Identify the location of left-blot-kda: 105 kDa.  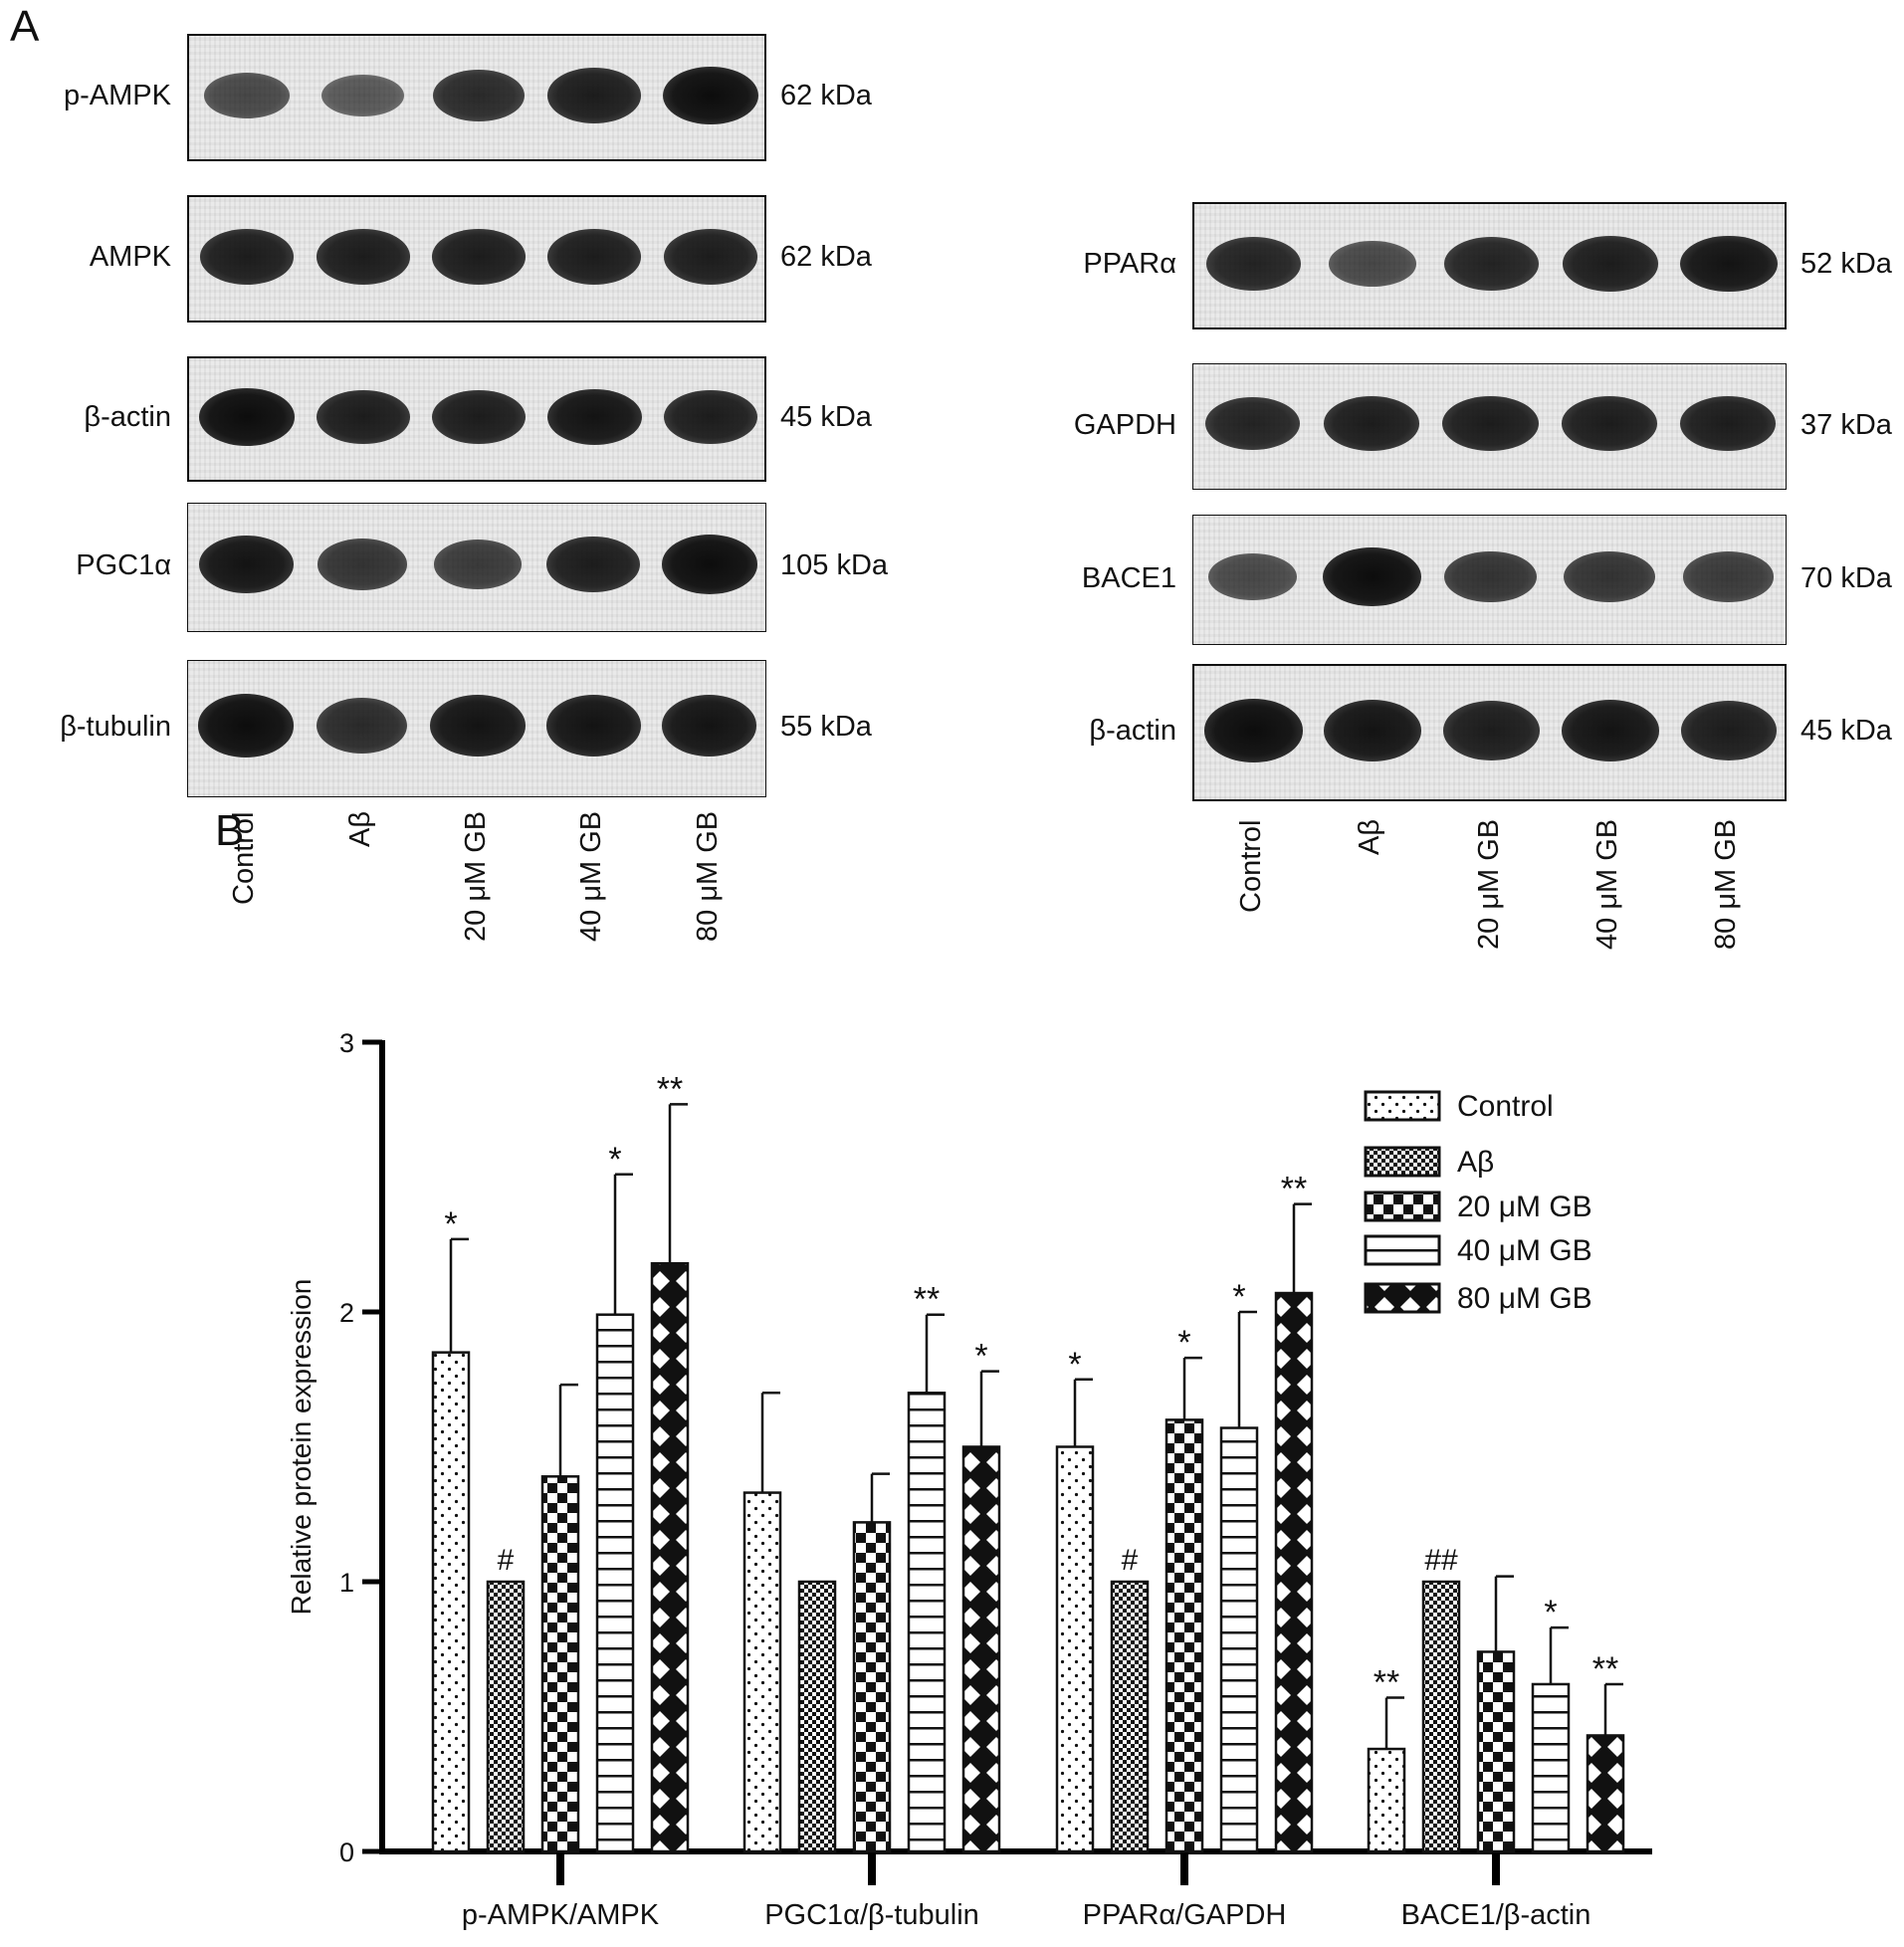
(834, 565).